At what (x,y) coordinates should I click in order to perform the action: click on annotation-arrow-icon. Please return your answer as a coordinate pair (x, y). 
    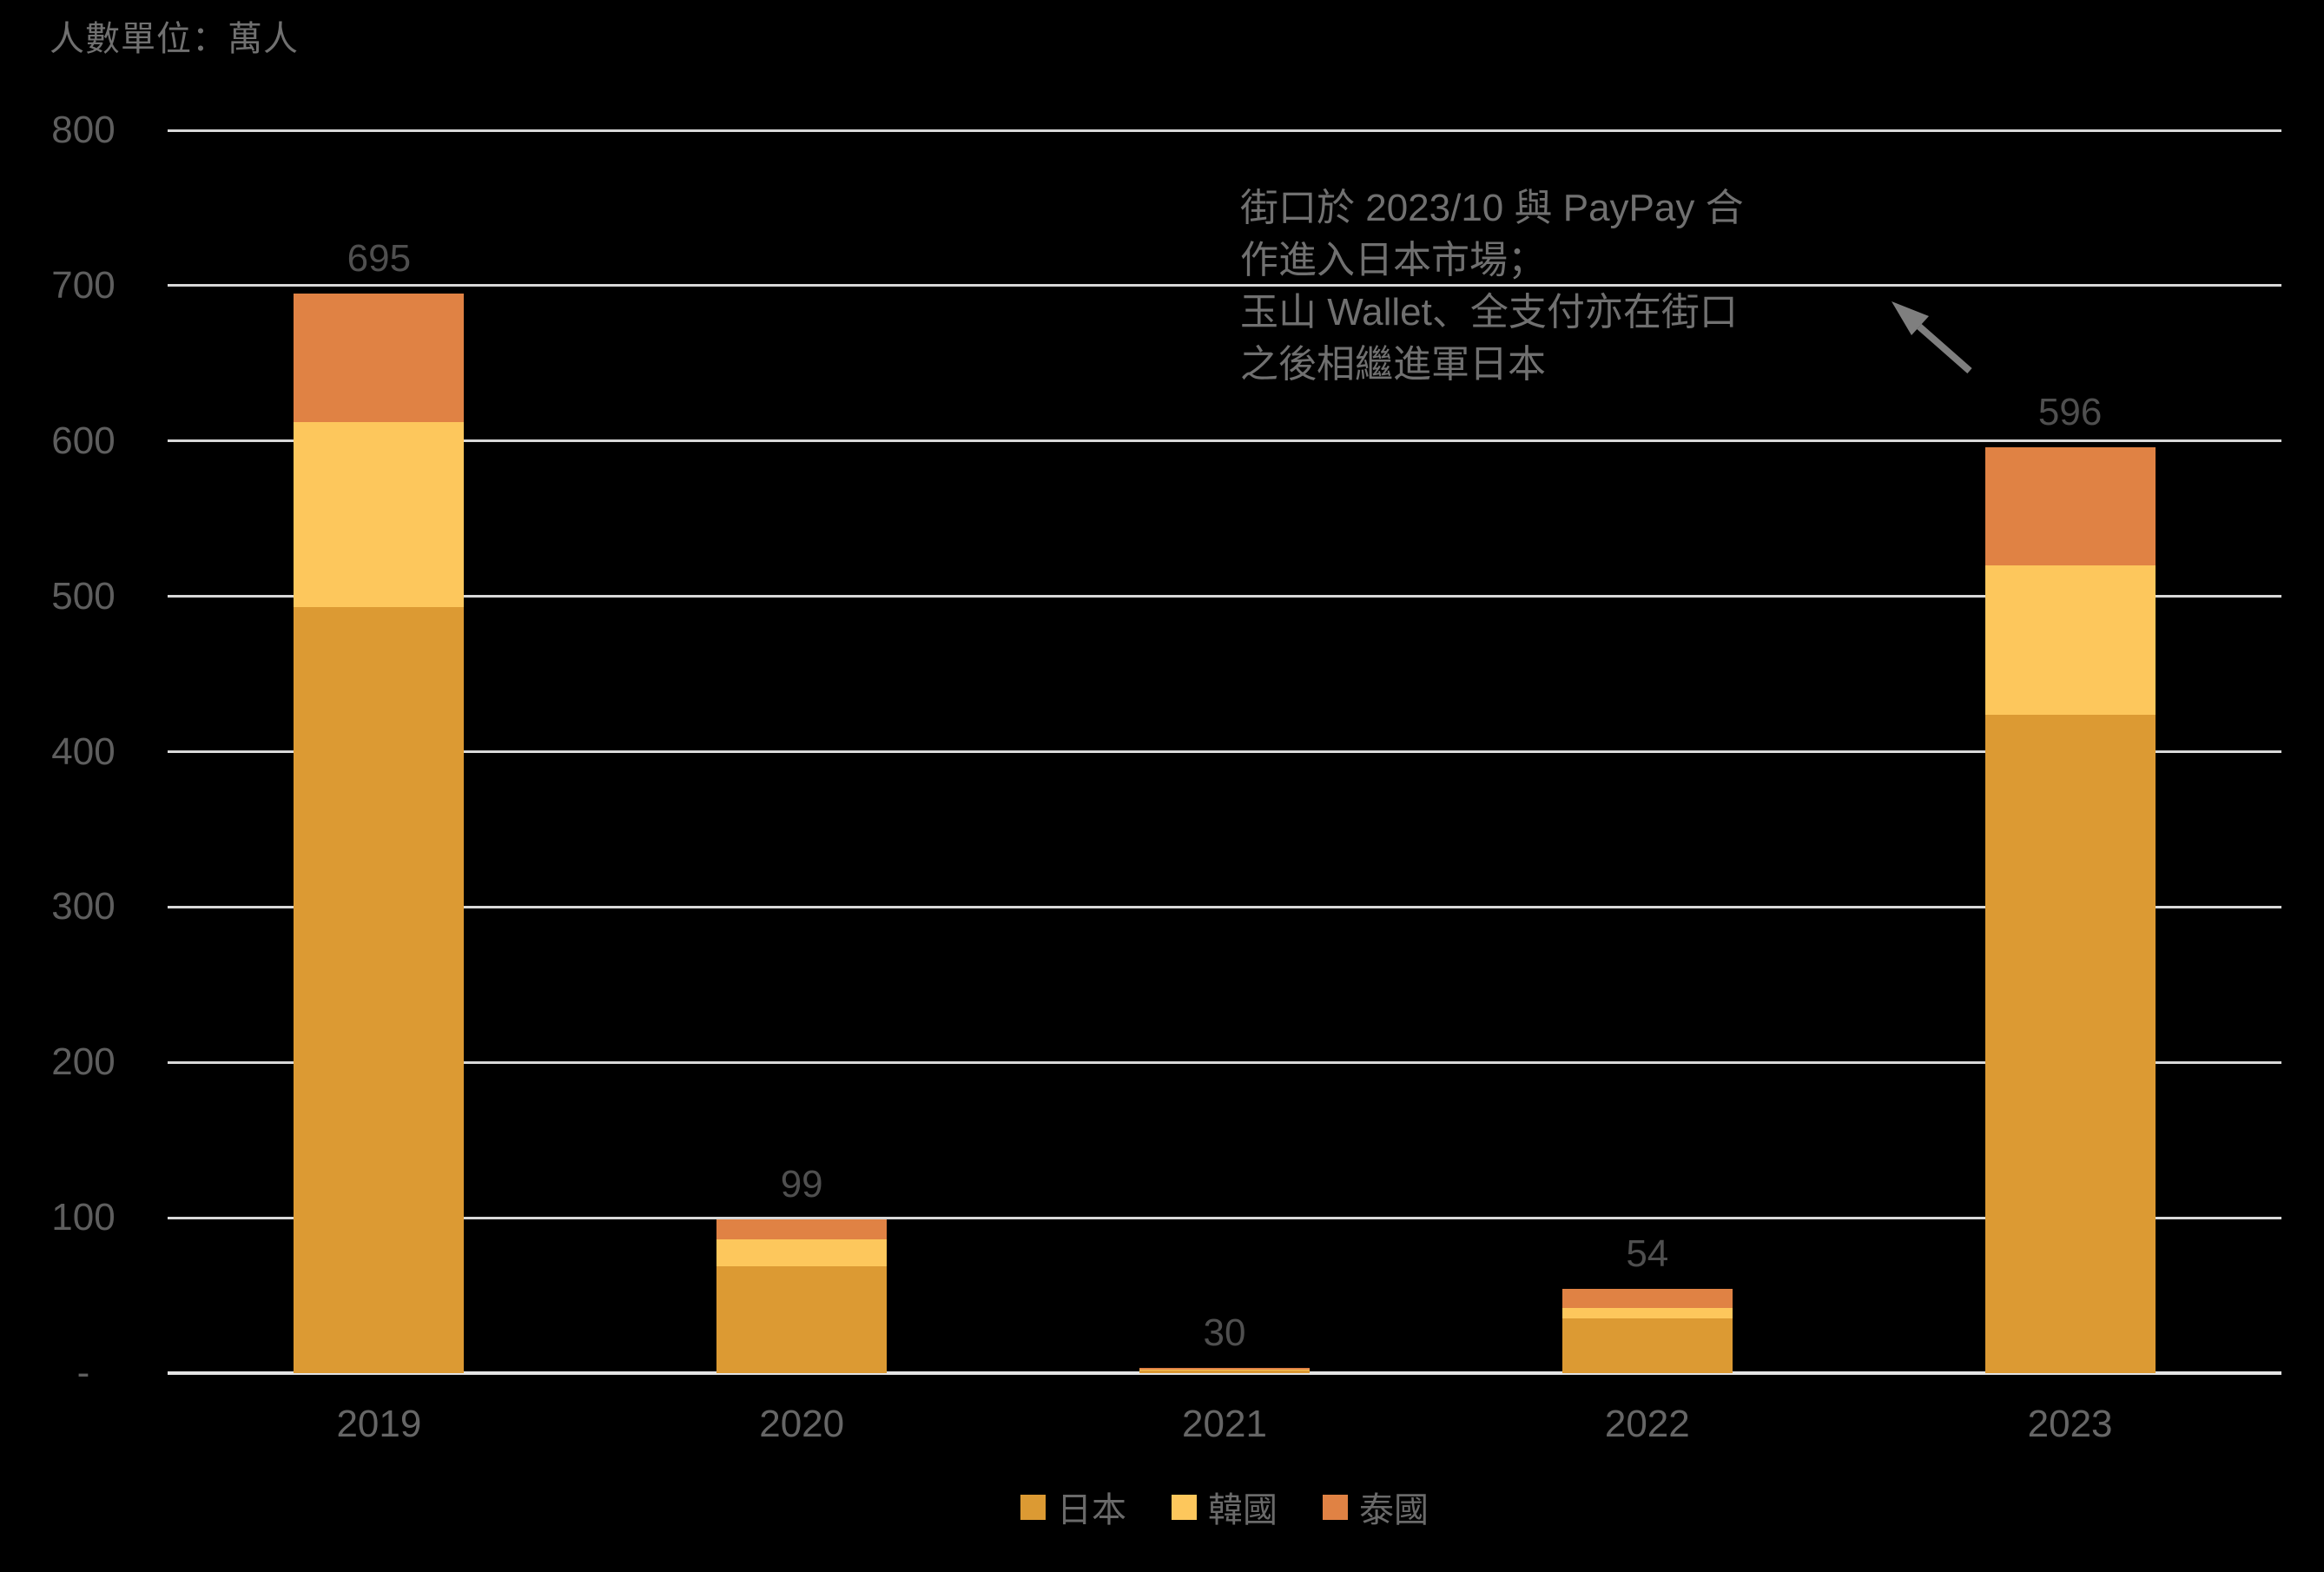
    Looking at the image, I should click on (1932, 337).